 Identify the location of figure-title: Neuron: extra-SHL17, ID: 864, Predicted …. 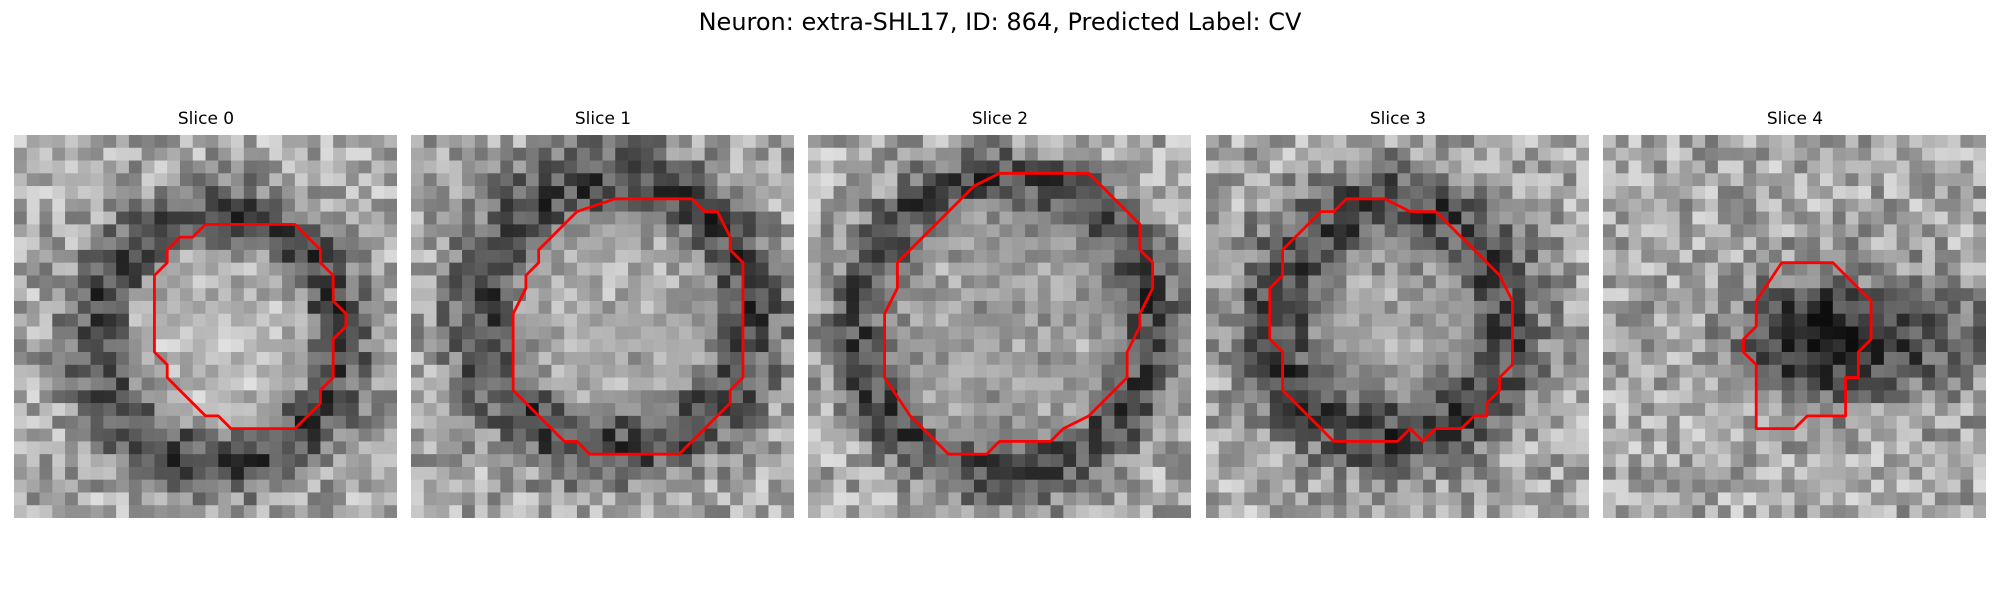
(1000, 22).